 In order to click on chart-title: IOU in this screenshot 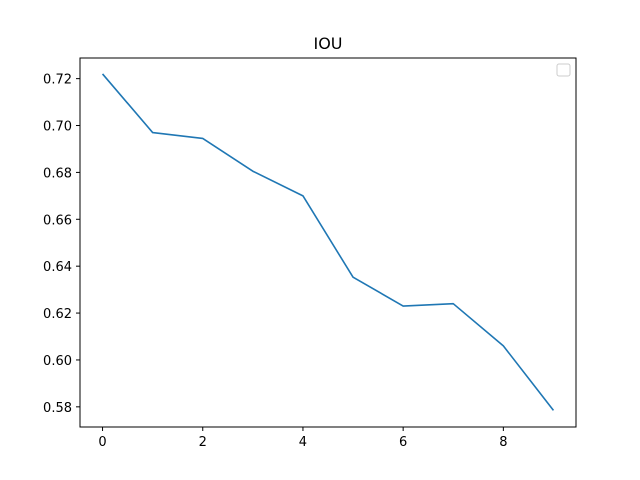, I will do `click(327, 43)`.